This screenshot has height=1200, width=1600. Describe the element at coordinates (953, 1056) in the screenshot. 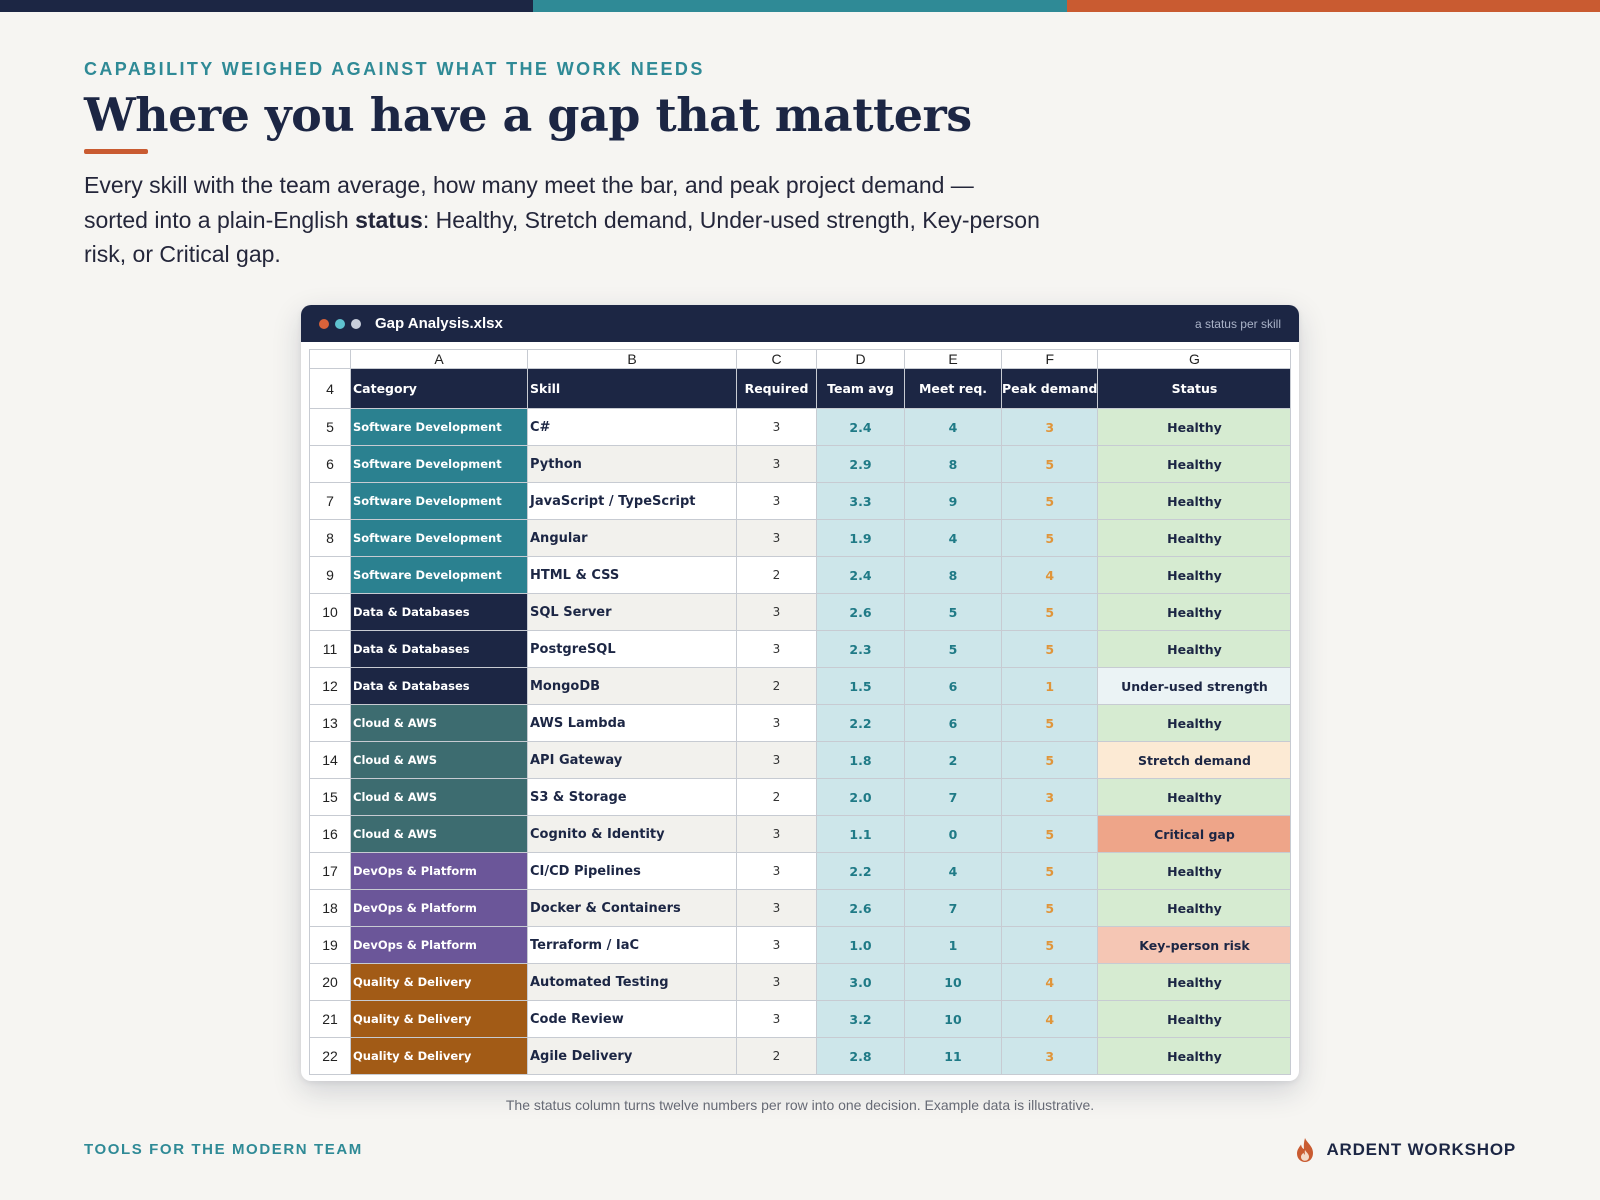

I see `meet-req-cell: 11` at that location.